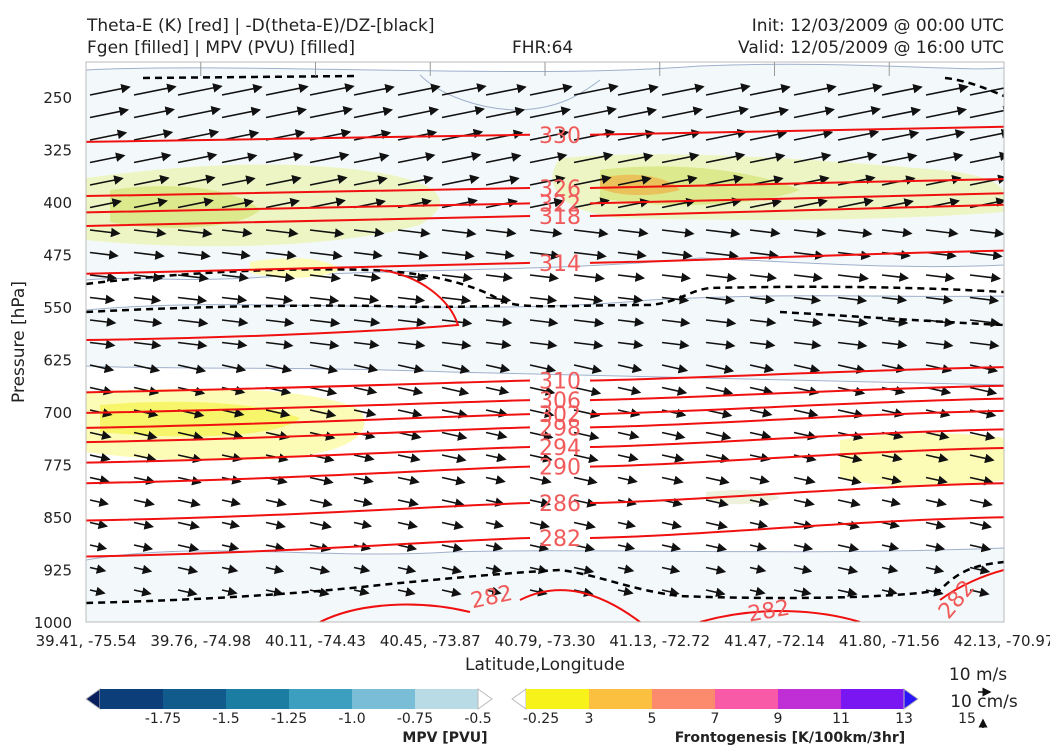 This screenshot has width=1050, height=750. What do you see at coordinates (53, 360) in the screenshot?
I see `y-axis: 250 325 400 475 550 625 700 775 850 925 1000` at bounding box center [53, 360].